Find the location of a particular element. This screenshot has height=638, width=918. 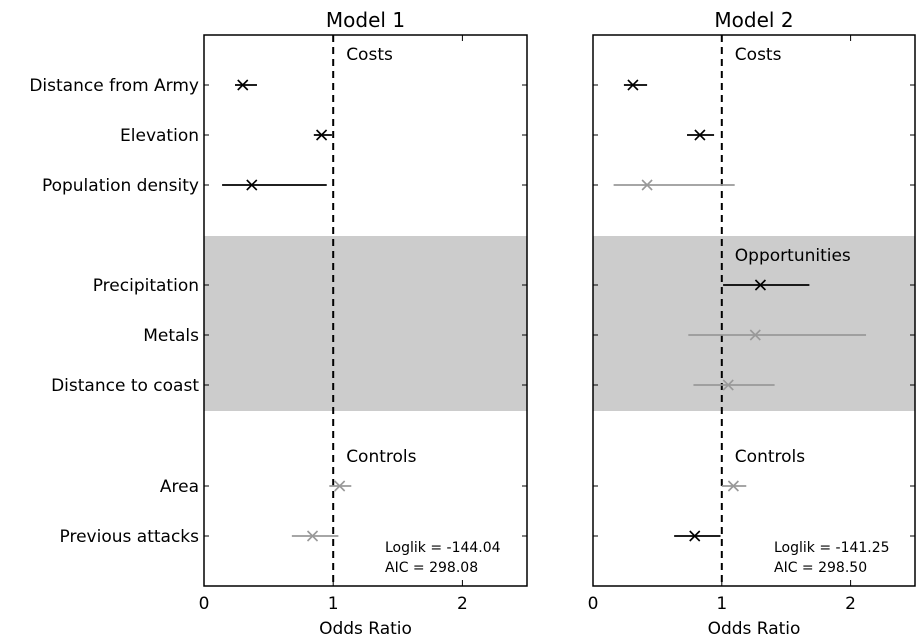

y-axis-variable-label: Previous attacks is located at coordinates (130, 537).